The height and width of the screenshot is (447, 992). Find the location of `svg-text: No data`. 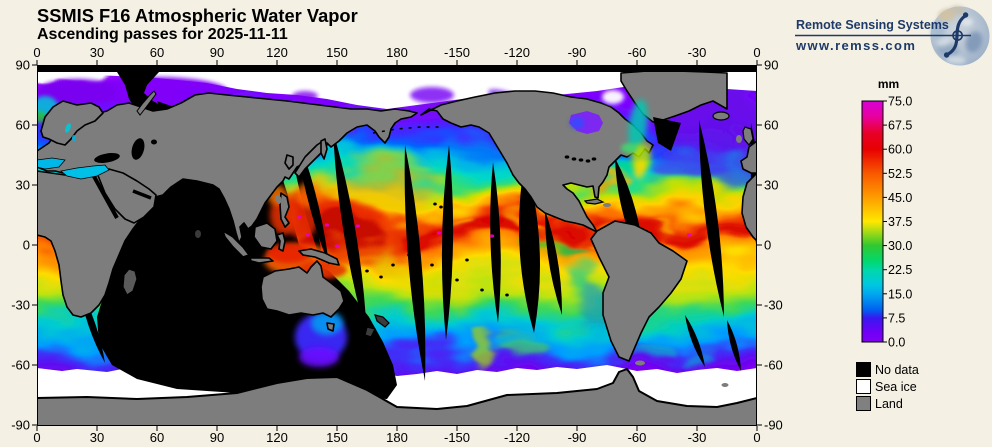

svg-text: No data is located at coordinates (897, 370).